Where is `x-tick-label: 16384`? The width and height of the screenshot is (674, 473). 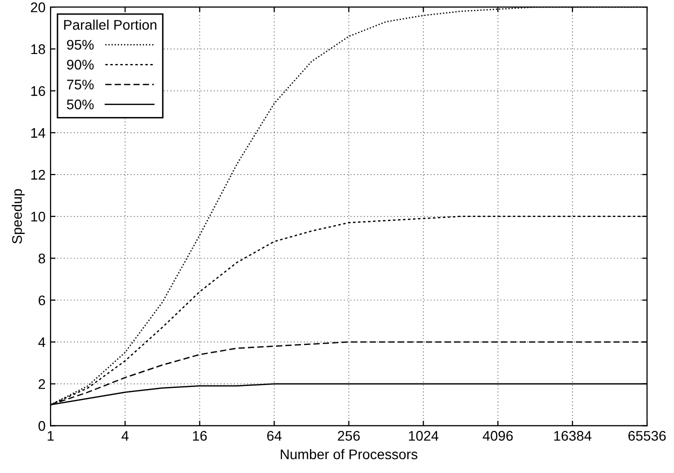
x-tick-label: 16384 is located at coordinates (573, 435).